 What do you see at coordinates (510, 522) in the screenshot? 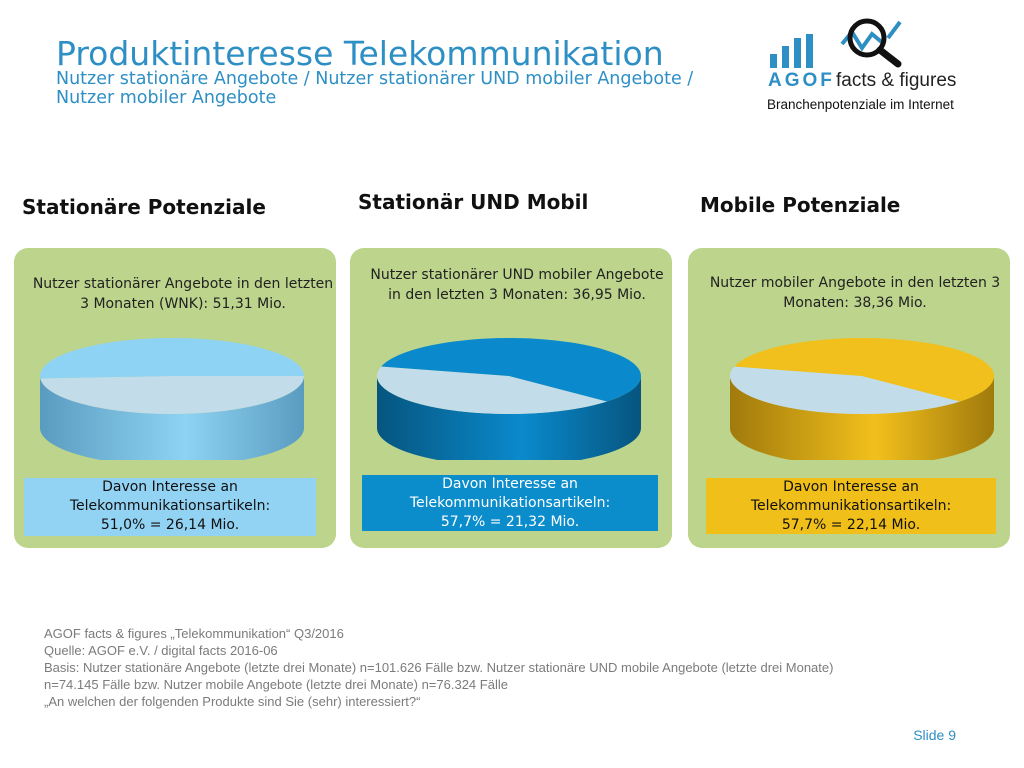
I see `band-both-line-3: 57,7% = 21,32 Mio.` at bounding box center [510, 522].